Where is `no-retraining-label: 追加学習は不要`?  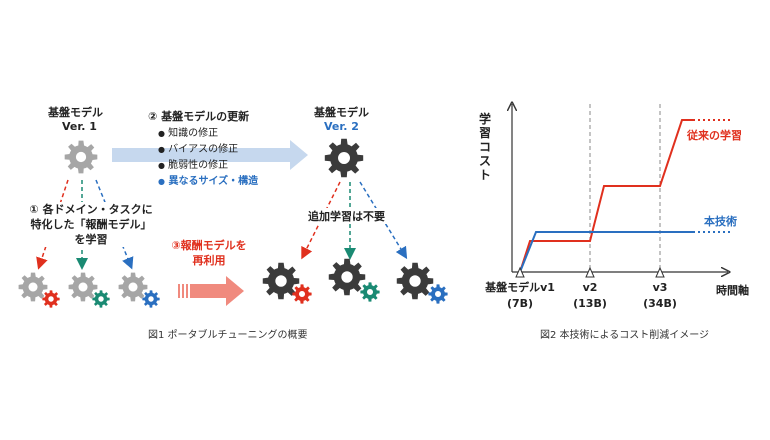
no-retraining-label: 追加学習は不要 is located at coordinates (346, 216).